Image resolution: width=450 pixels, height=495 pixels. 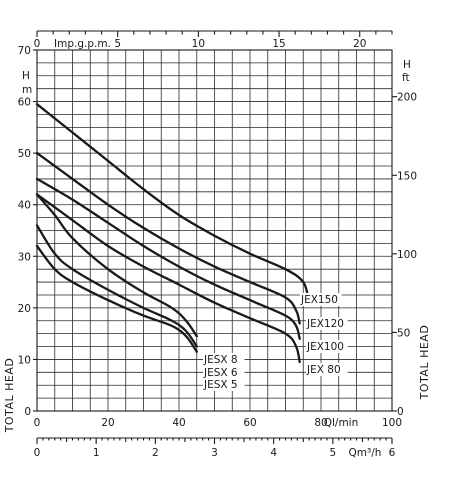 I want to click on bottom-axis-unit-label: Ql/min, so click(x=341, y=423).